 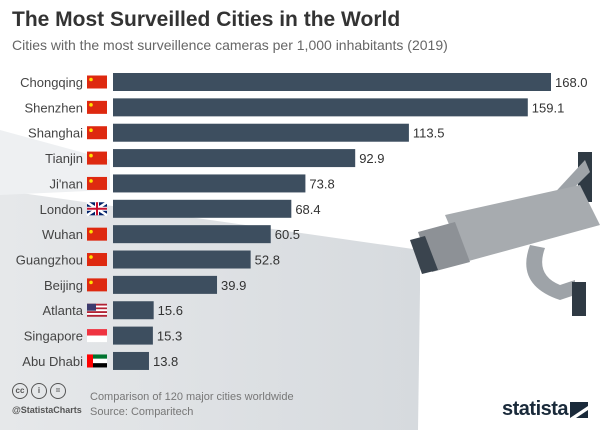 What do you see at coordinates (64, 158) in the screenshot?
I see `category-label: Tianjin` at bounding box center [64, 158].